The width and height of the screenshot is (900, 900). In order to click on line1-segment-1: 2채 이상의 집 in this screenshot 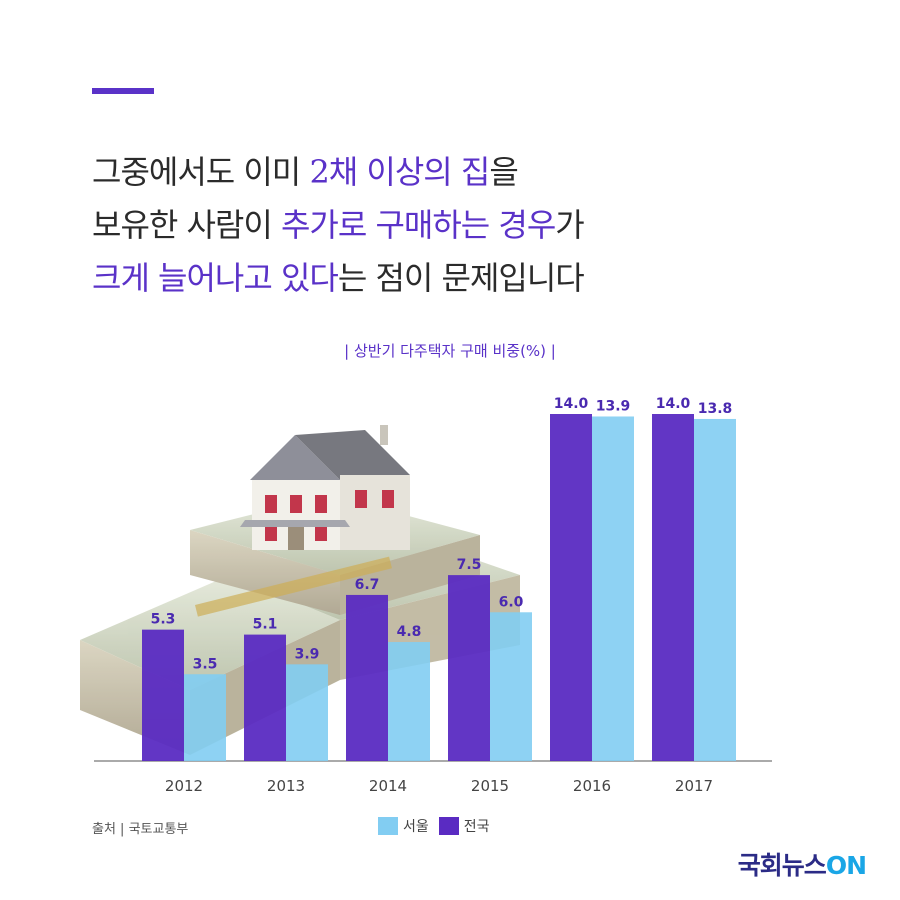, I will do `click(399, 172)`.